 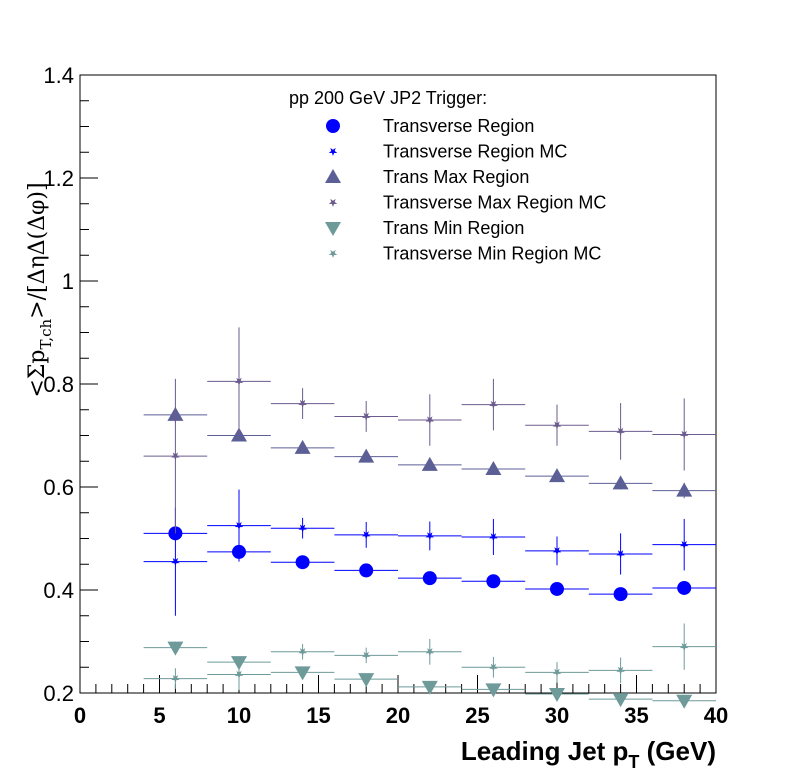 What do you see at coordinates (58, 693) in the screenshot?
I see `y-tick-label: 0.2` at bounding box center [58, 693].